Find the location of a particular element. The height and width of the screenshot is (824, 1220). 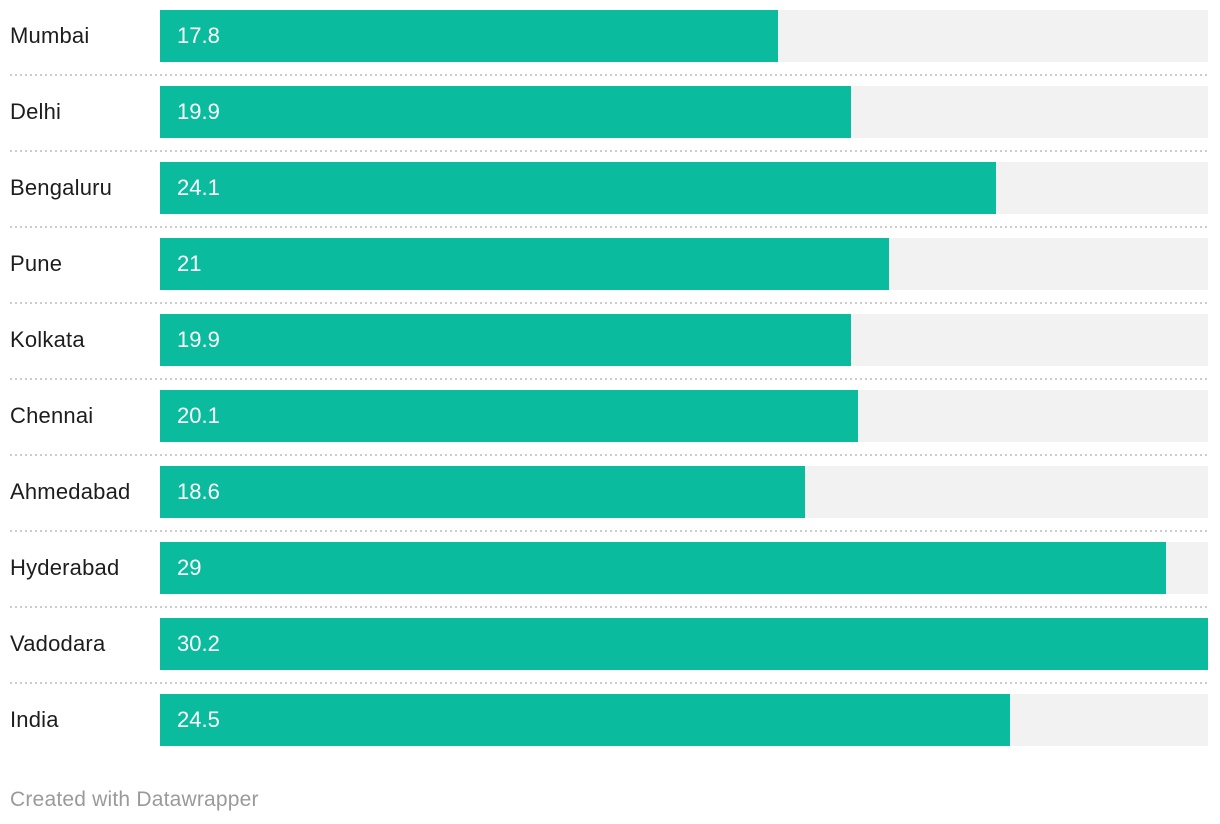

bar-value-label: 24.5 is located at coordinates (198, 719).